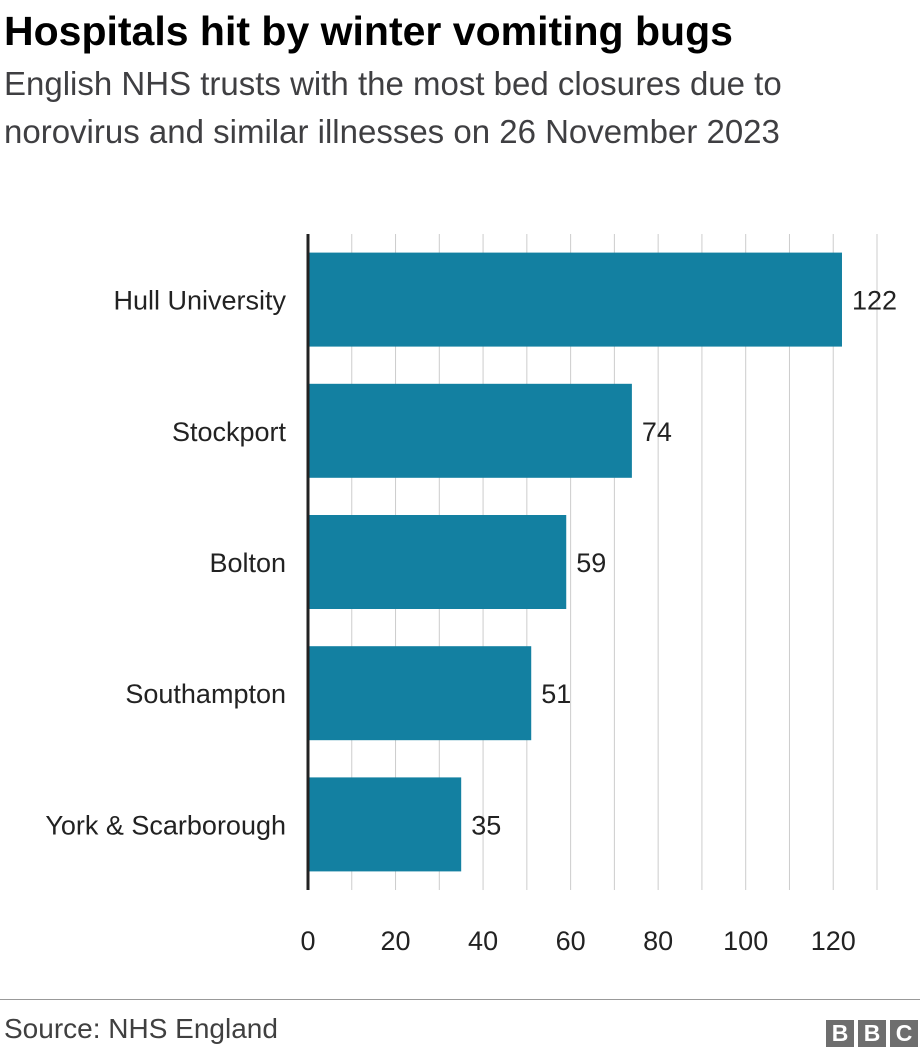 The width and height of the screenshot is (920, 1056). I want to click on x-tick-label: 100, so click(745, 941).